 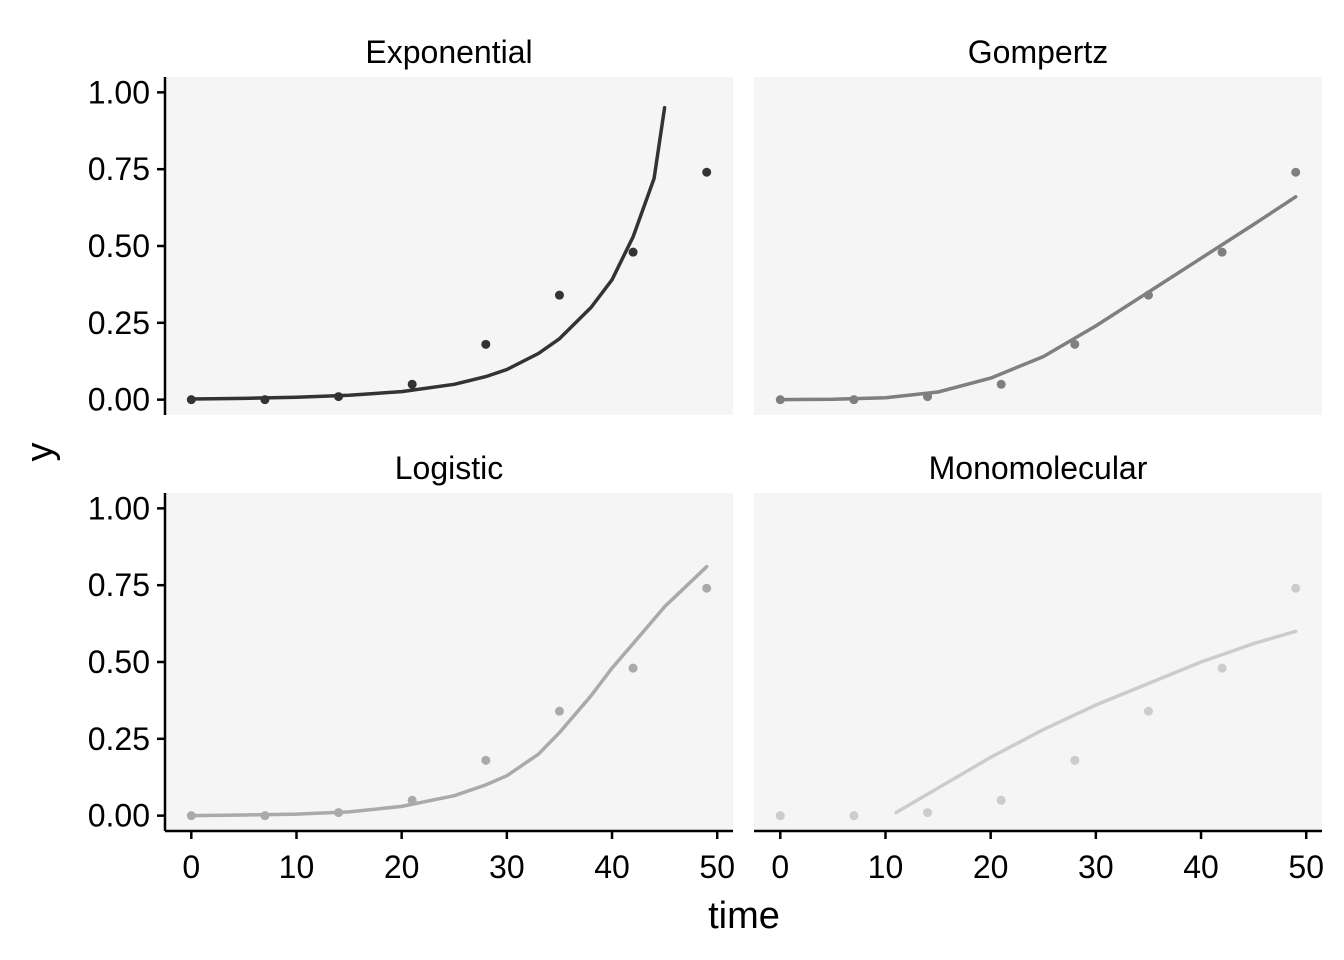 What do you see at coordinates (40, 452) in the screenshot?
I see `y-axis-title: y` at bounding box center [40, 452].